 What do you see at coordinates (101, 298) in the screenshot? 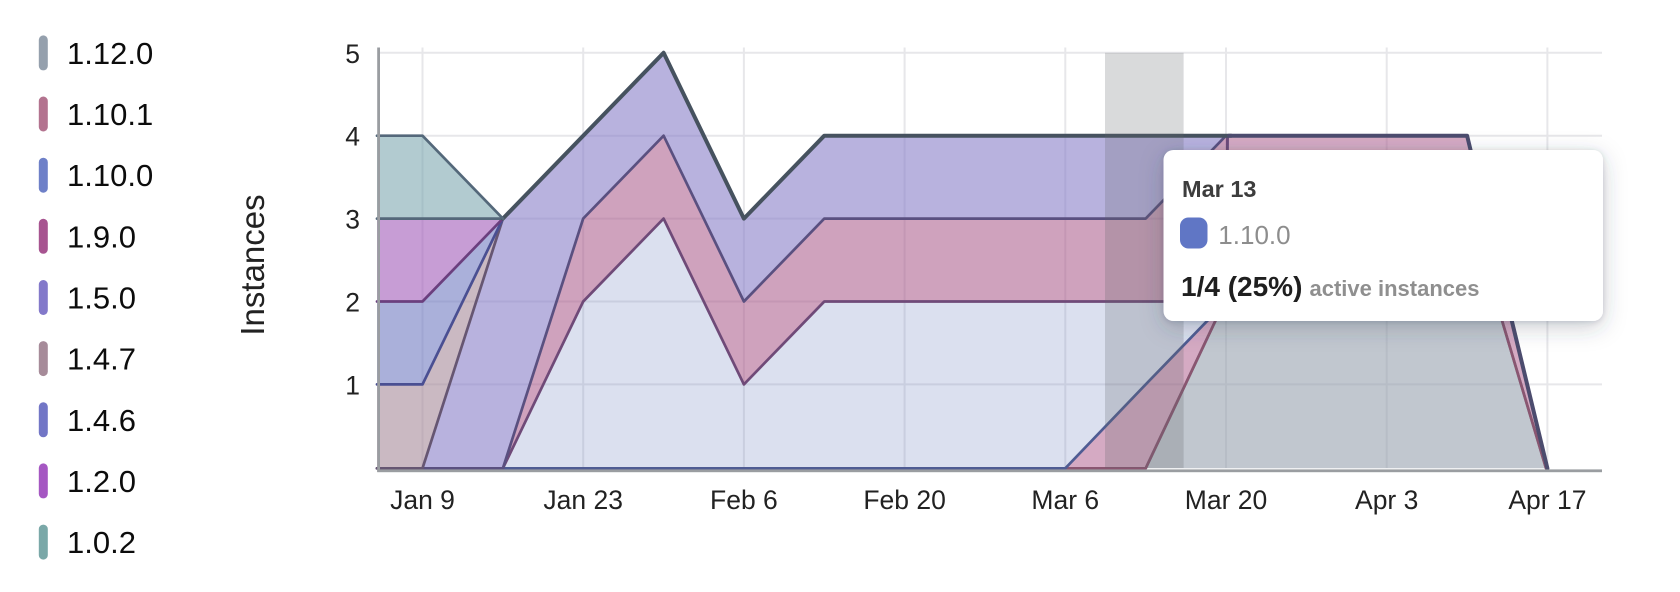
I see `svg-text: 1.5.0` at bounding box center [101, 298].